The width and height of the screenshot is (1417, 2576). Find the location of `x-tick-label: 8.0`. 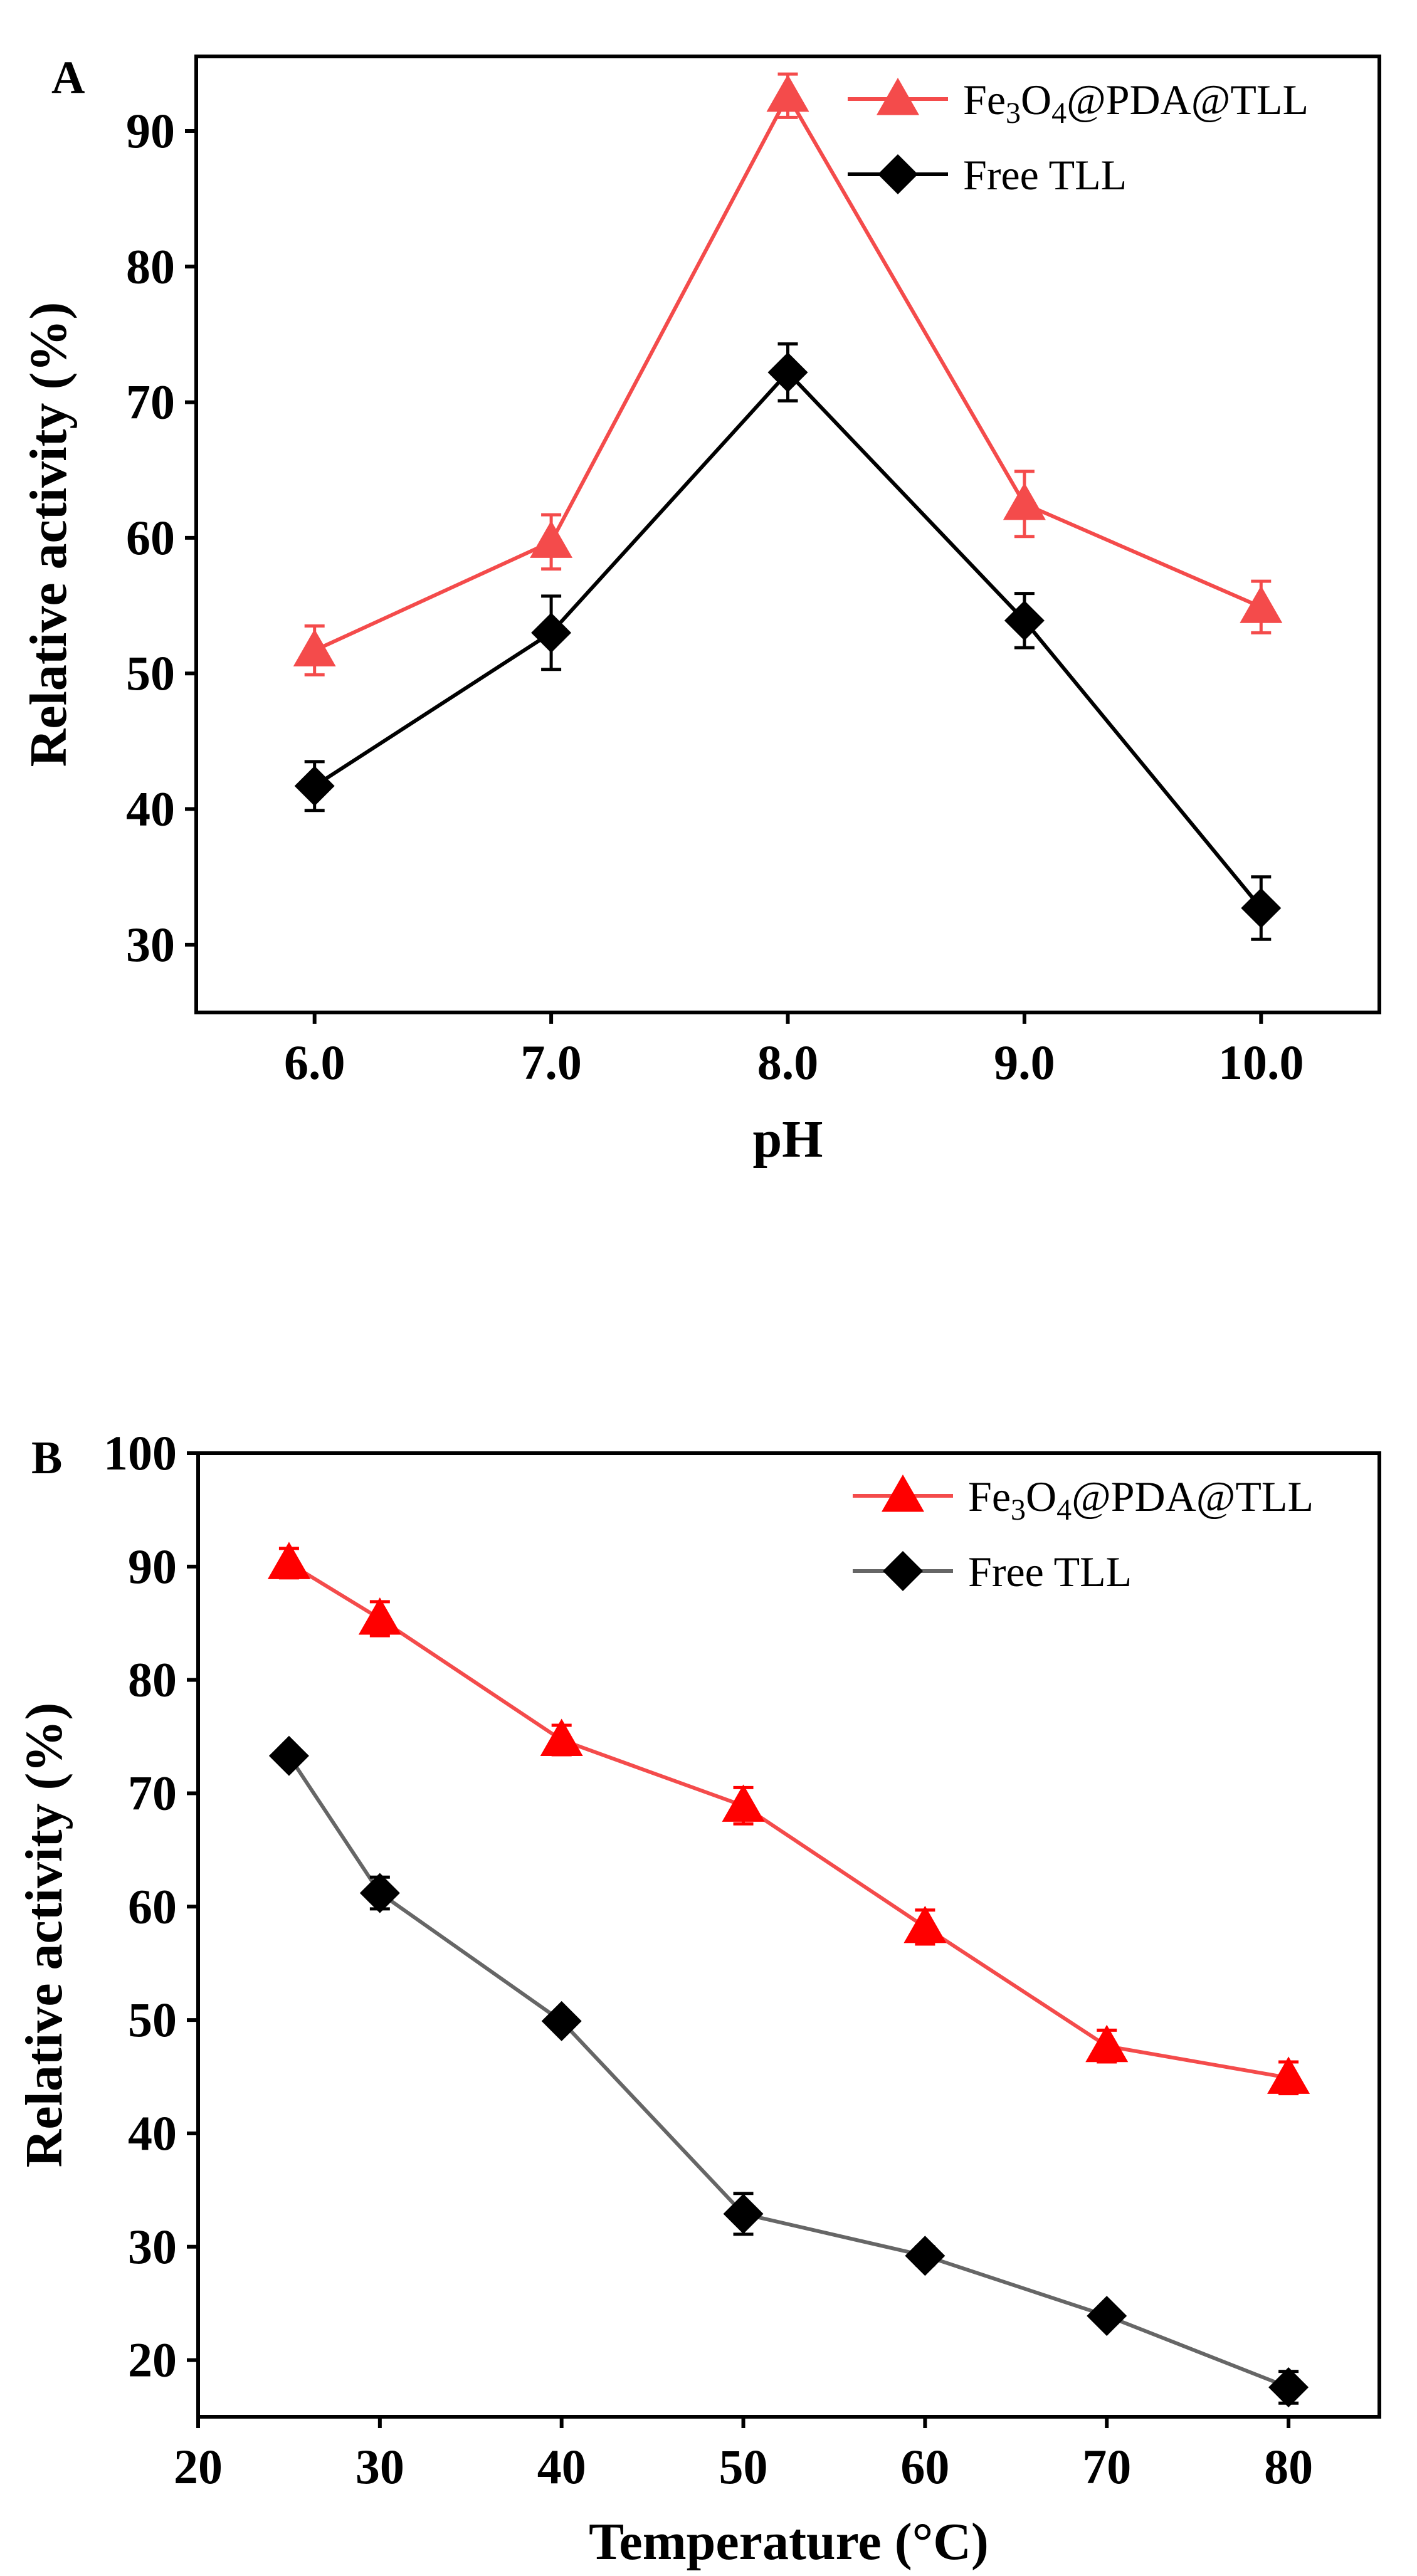

x-tick-label: 8.0 is located at coordinates (788, 1062).